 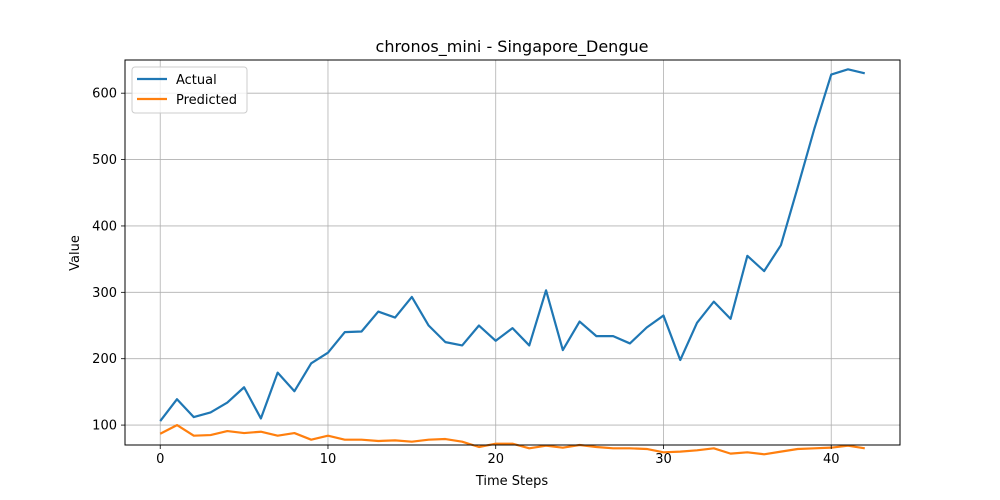 I want to click on x-tick-label: 30, so click(x=663, y=459).